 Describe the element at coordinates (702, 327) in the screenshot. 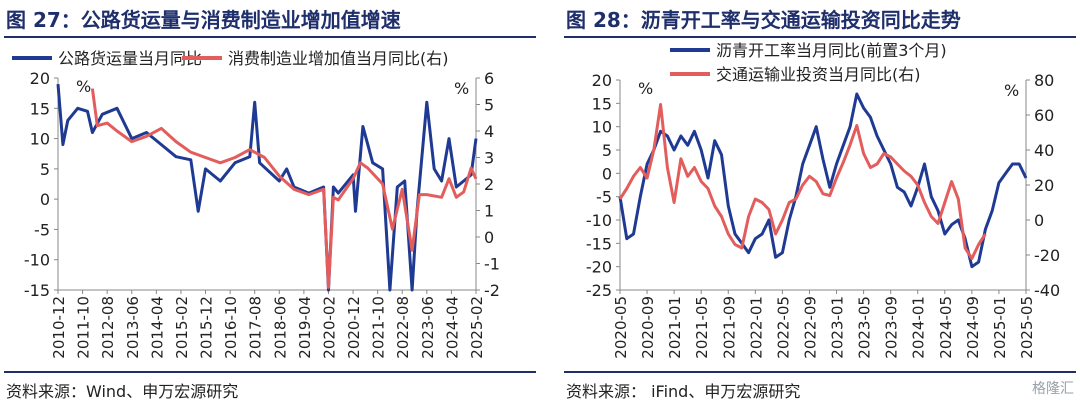

I see `x-tick-label: 2021-05` at that location.